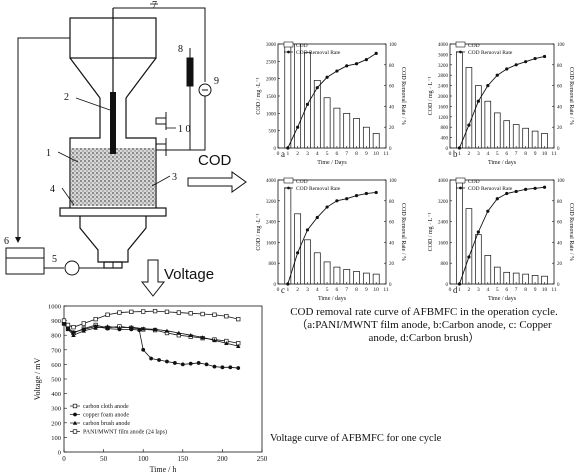  Describe the element at coordinates (222, 459) in the screenshot. I see `x-tick-label: 200` at that location.